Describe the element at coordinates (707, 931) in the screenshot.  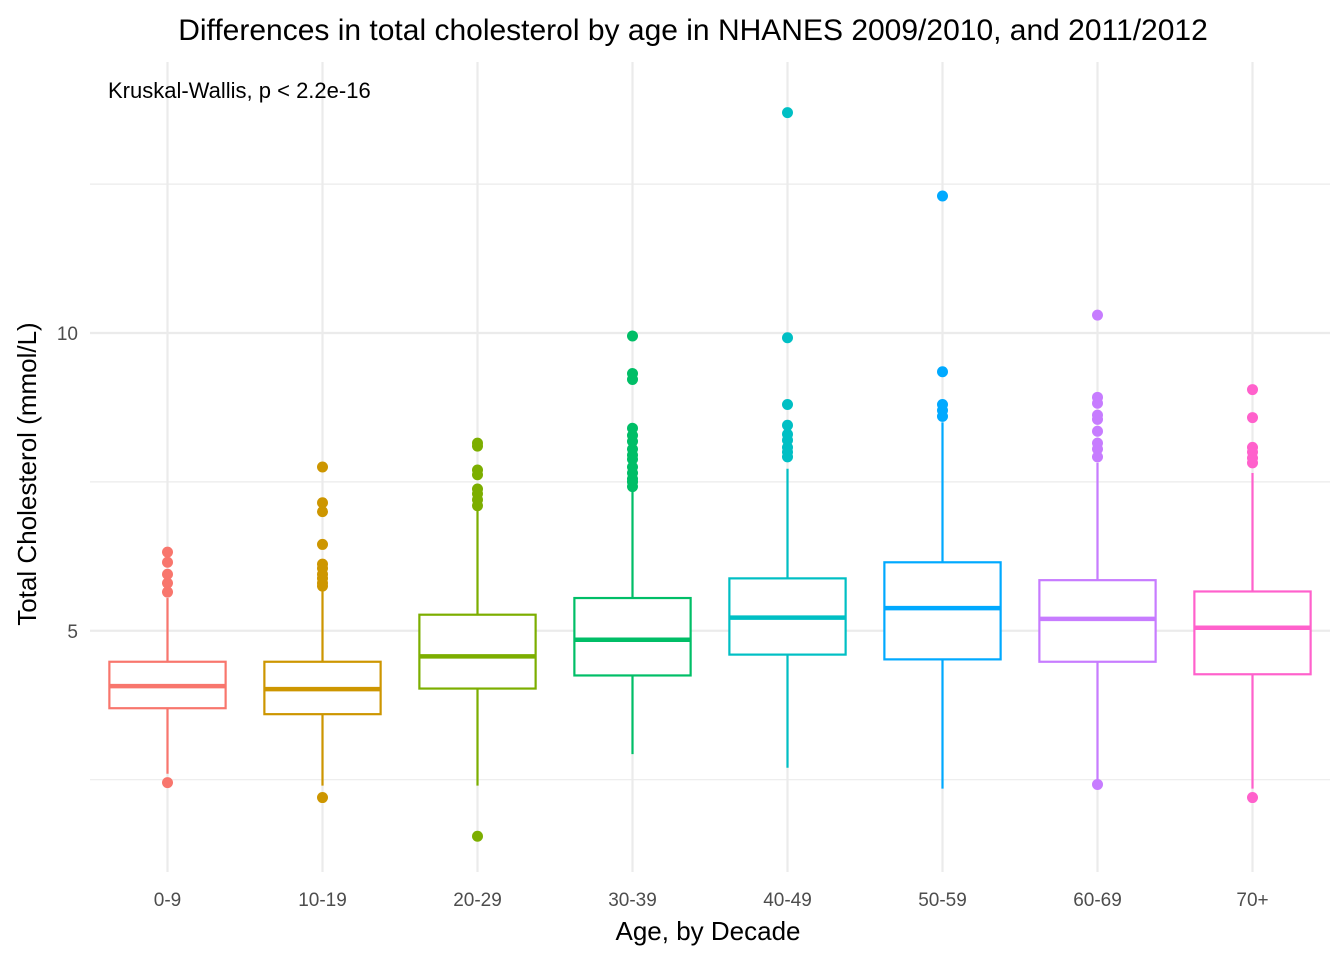
I see `x-axis-title: Age, by Decade` at that location.